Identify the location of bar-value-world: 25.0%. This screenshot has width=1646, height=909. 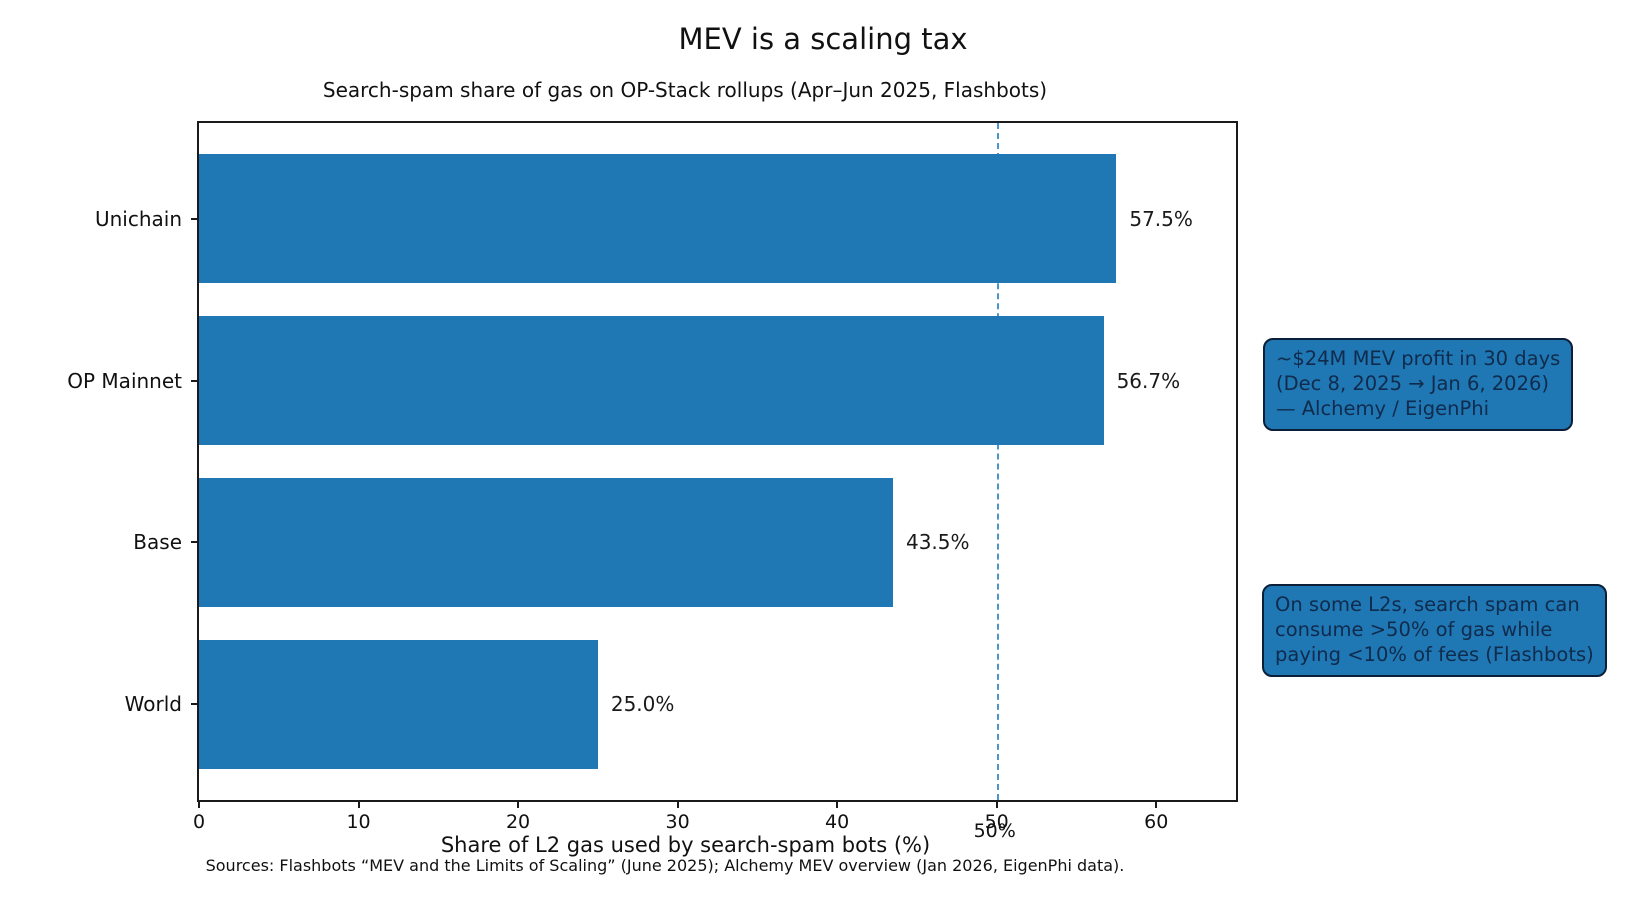
(642, 704).